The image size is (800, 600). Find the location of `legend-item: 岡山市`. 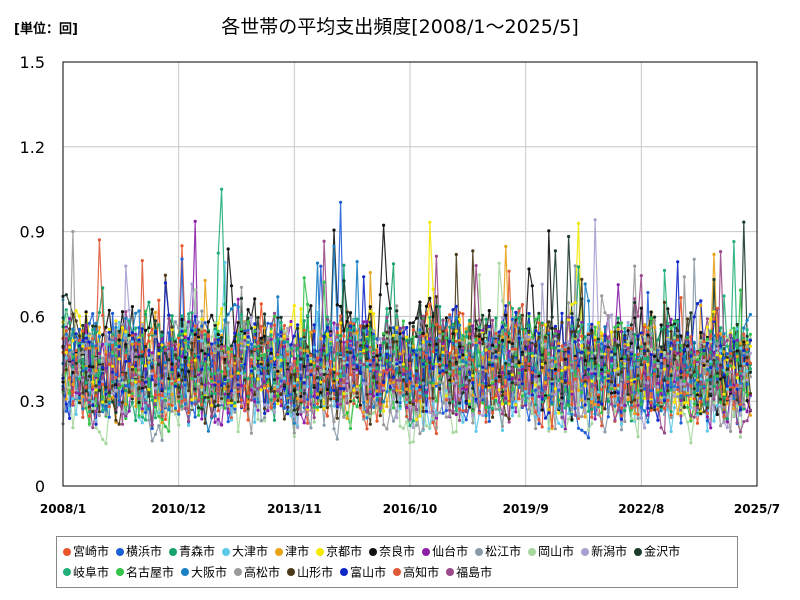

legend-item: 岡山市 is located at coordinates (551, 551).